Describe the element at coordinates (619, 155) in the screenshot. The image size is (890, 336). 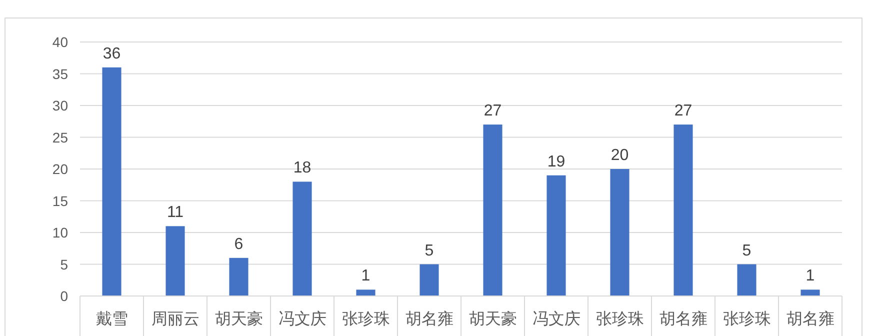
I see `data-label: 20` at that location.